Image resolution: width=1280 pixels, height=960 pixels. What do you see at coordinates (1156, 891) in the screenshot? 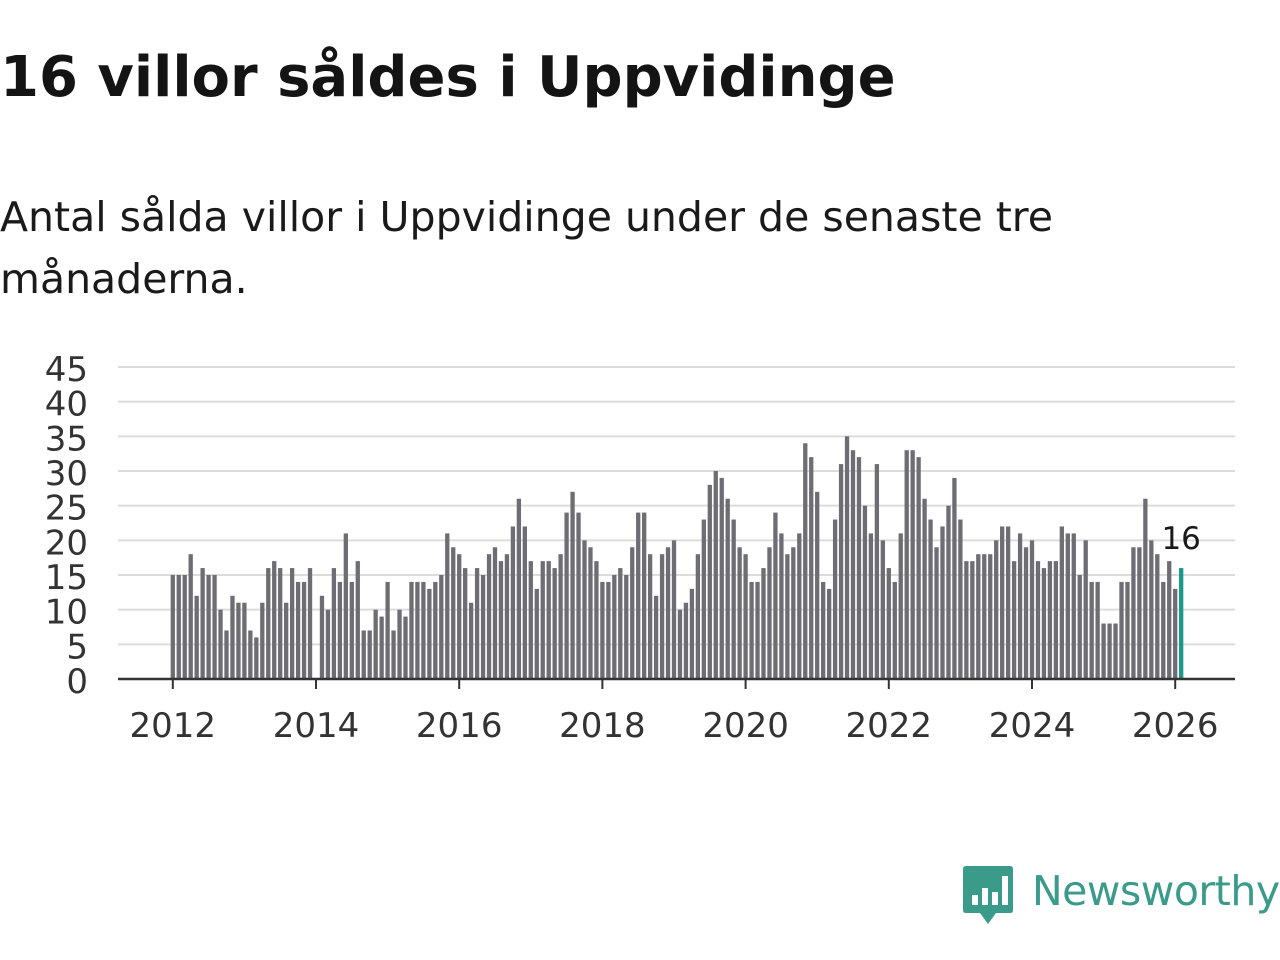
I see `newsworthy-logo-text: Newsworthy` at bounding box center [1156, 891].